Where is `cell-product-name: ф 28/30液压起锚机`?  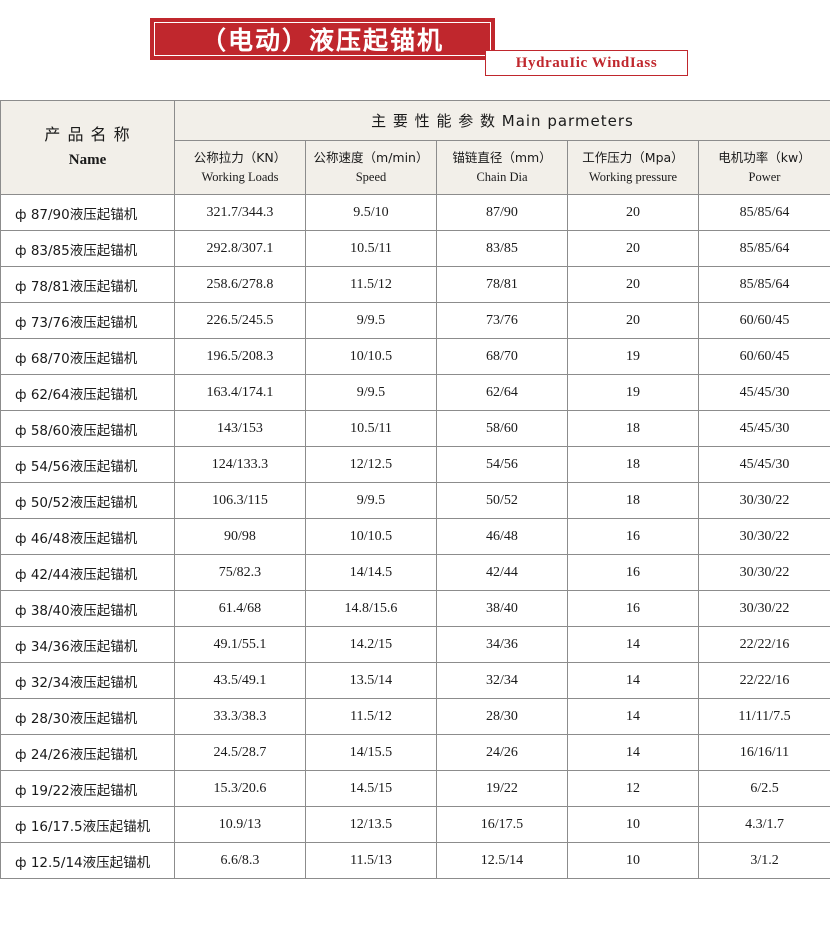
cell-product-name: ф 28/30液压起锚机 is located at coordinates (87, 716).